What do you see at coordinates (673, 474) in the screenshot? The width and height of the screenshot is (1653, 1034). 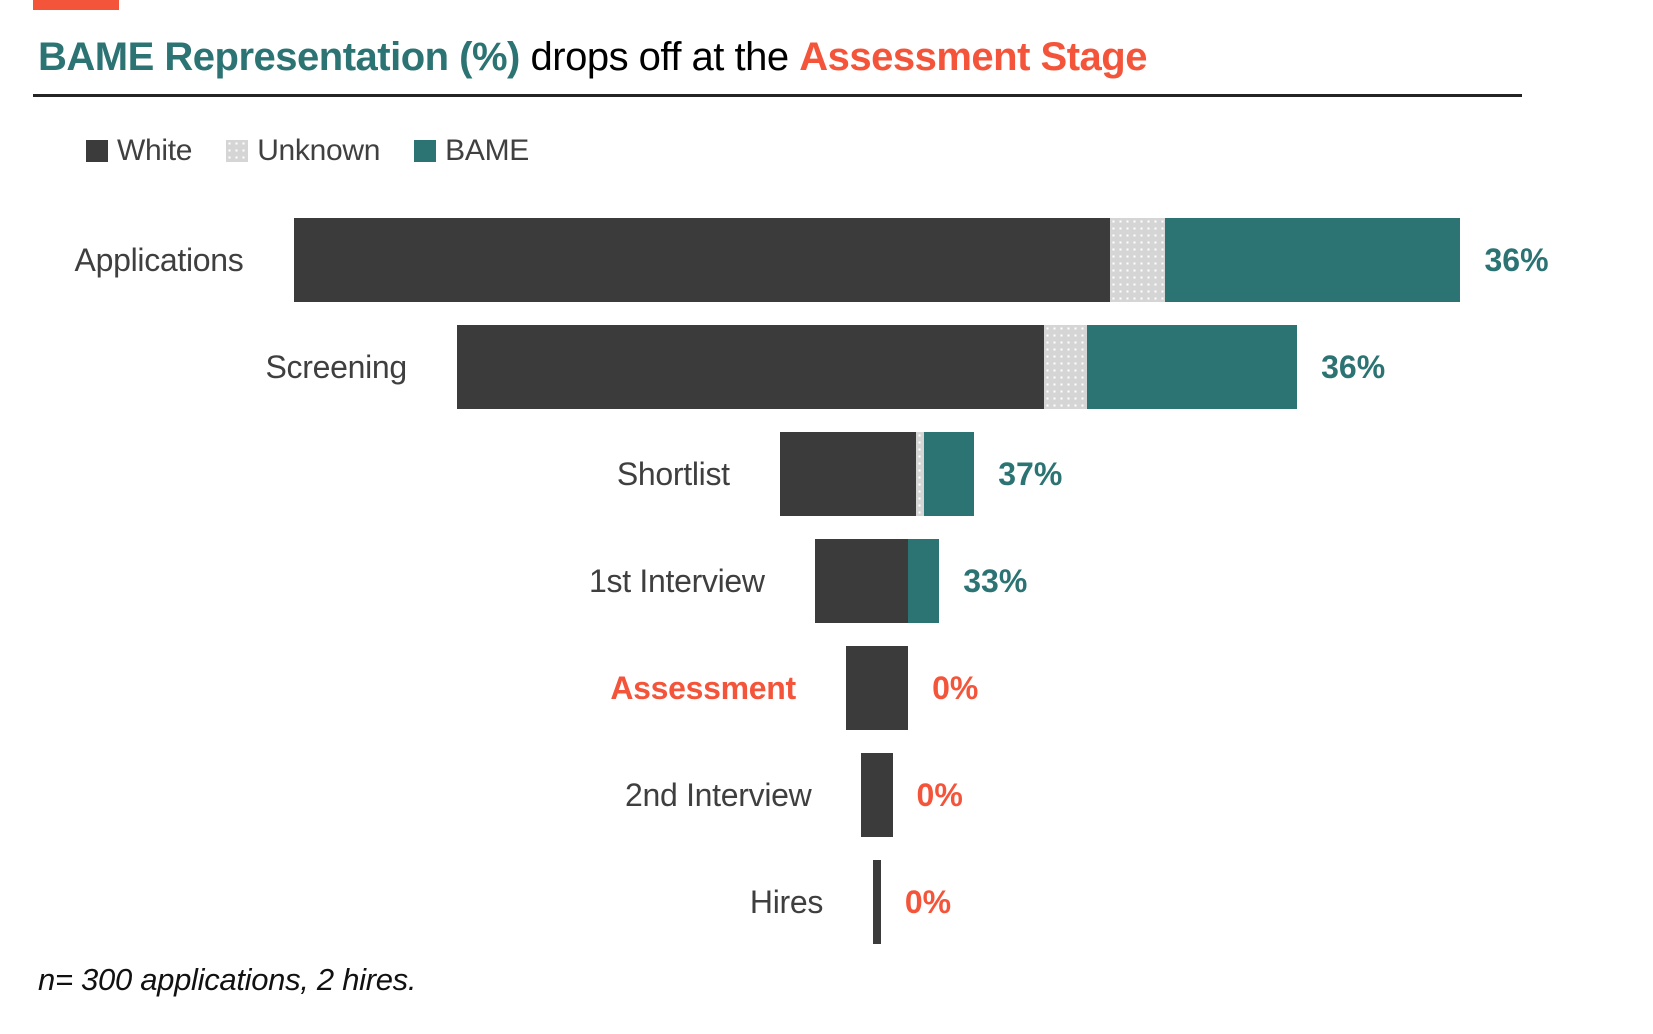 I see `stage-label: Shortlist` at bounding box center [673, 474].